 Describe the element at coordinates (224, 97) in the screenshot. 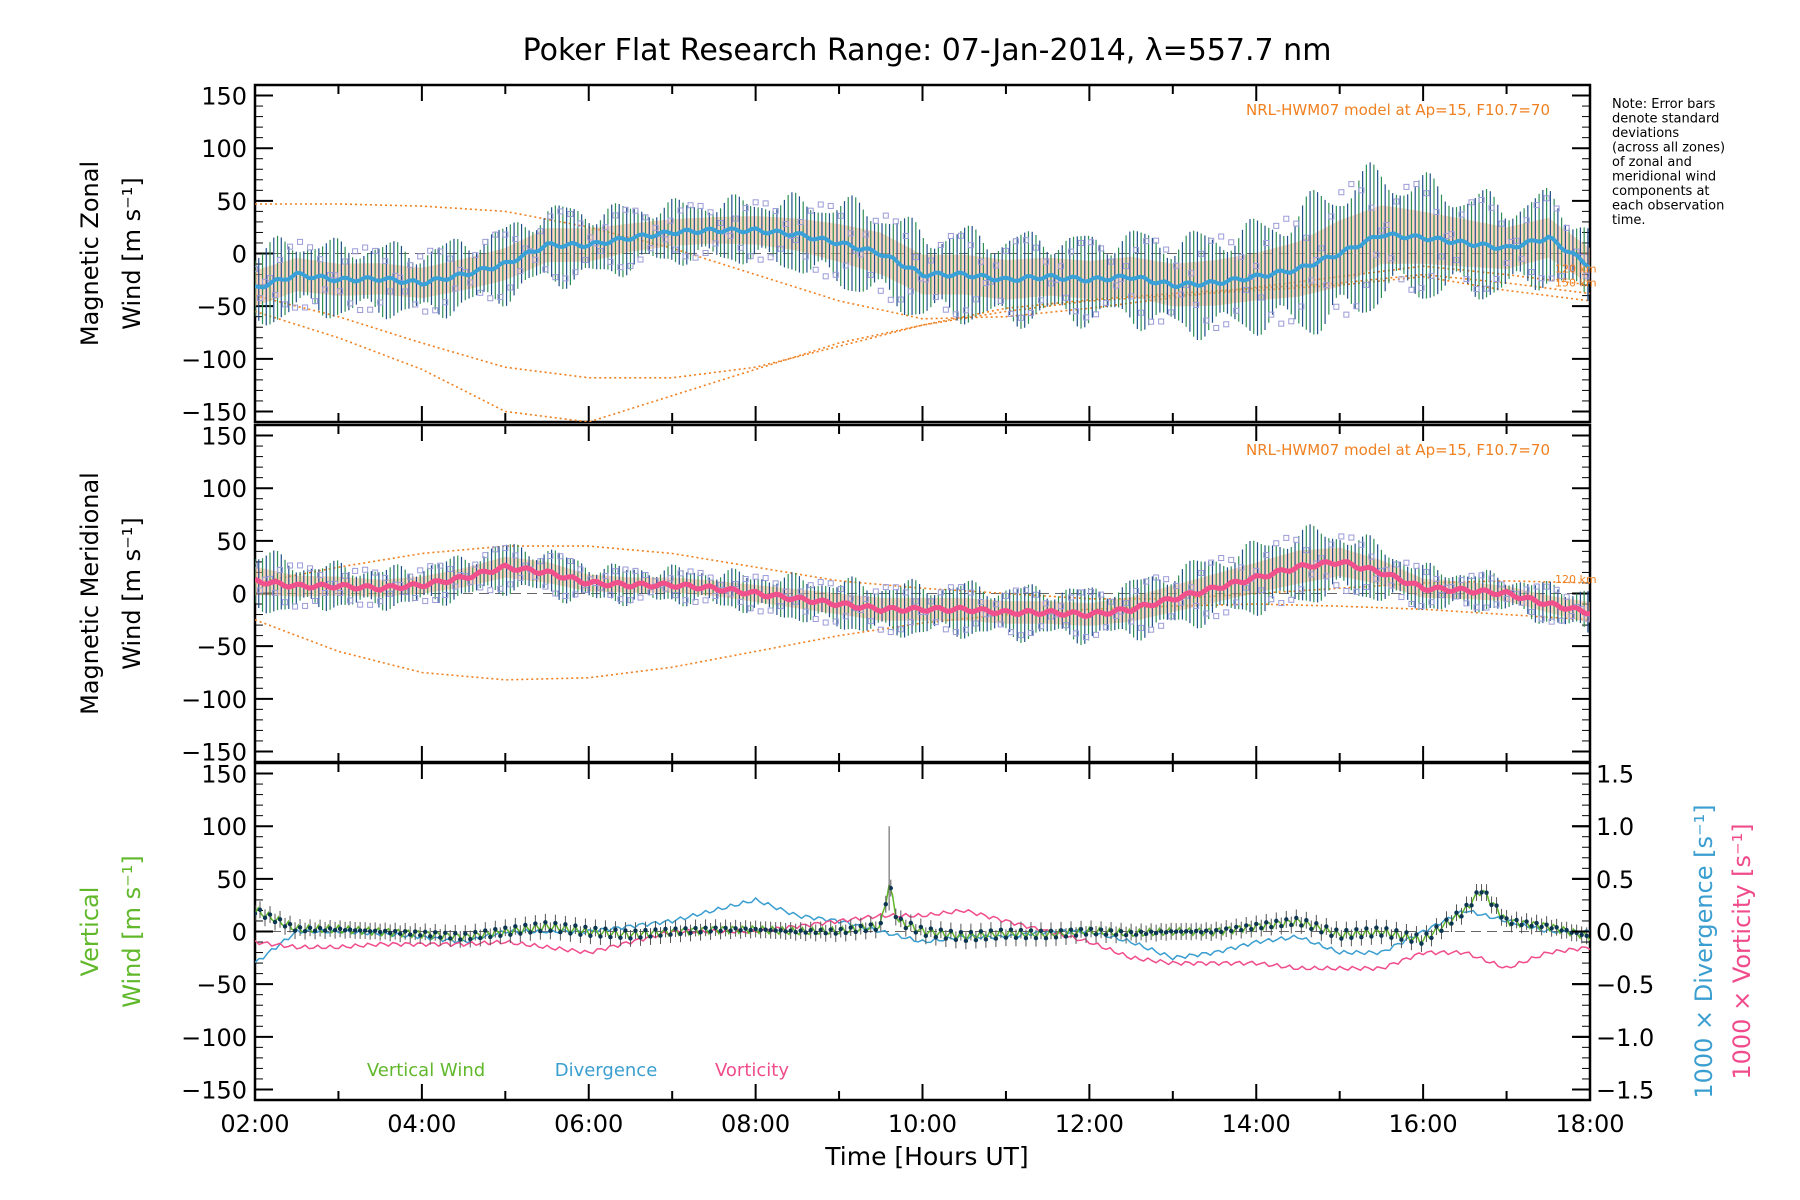

I see `y-tick-label: 150` at that location.